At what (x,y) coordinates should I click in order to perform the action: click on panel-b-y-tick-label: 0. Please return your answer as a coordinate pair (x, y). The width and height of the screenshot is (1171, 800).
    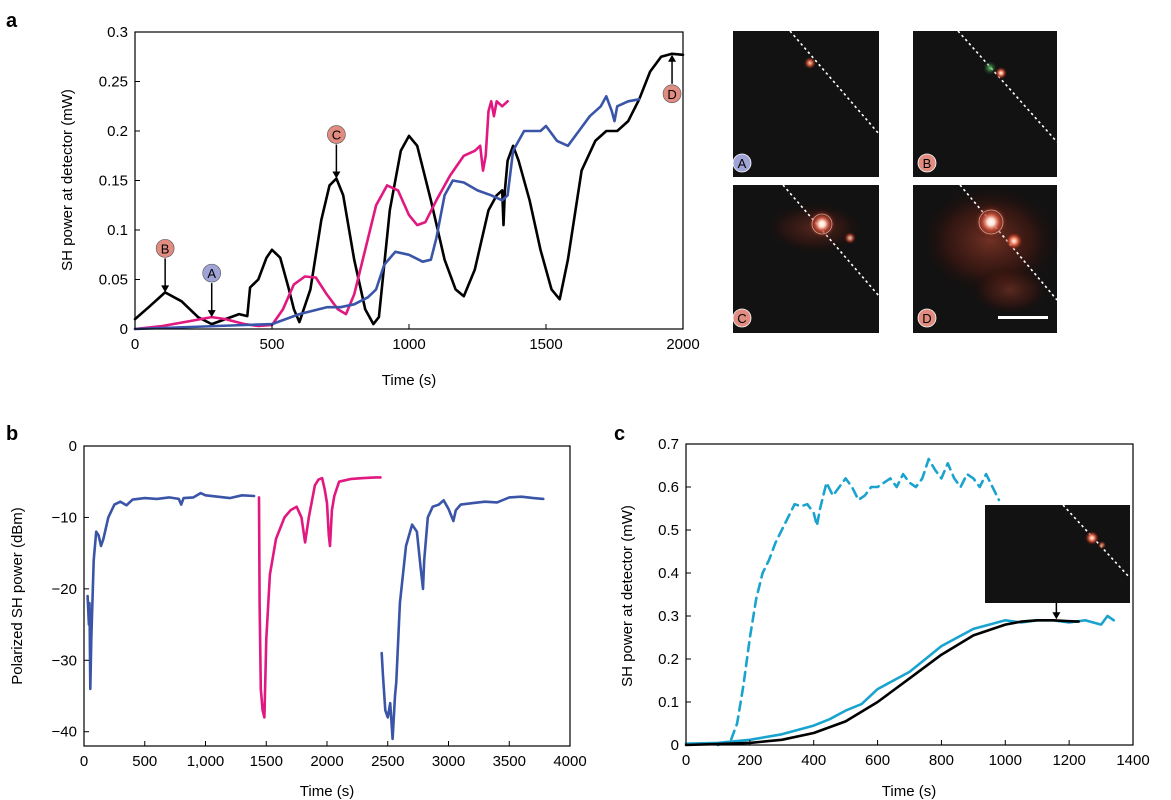
    Looking at the image, I should click on (73, 446).